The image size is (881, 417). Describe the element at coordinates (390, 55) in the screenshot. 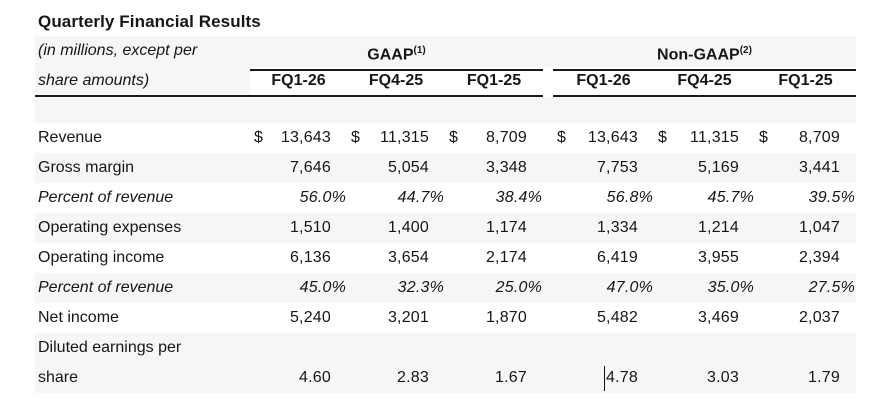

I see `gaap-label: GAAP` at that location.